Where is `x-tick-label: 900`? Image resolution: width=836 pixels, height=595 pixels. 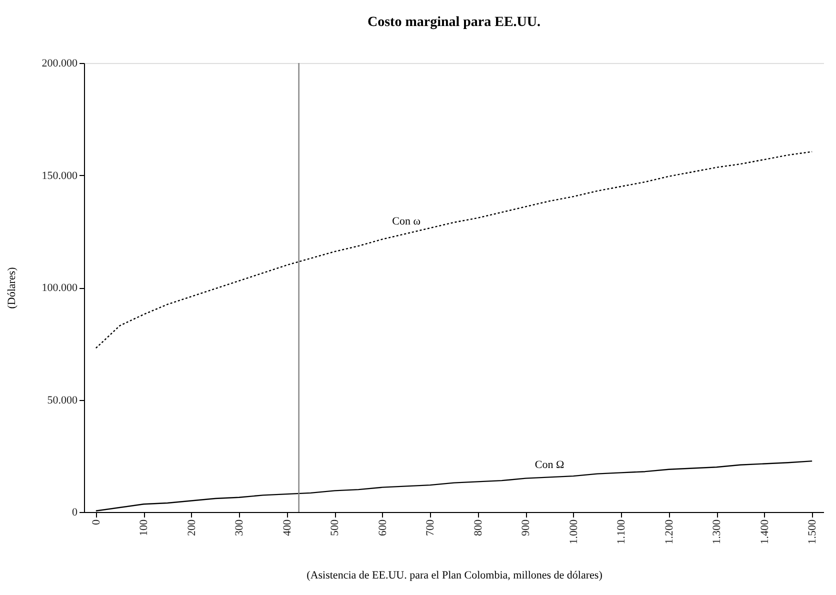 x-tick-label: 900 is located at coordinates (526, 527).